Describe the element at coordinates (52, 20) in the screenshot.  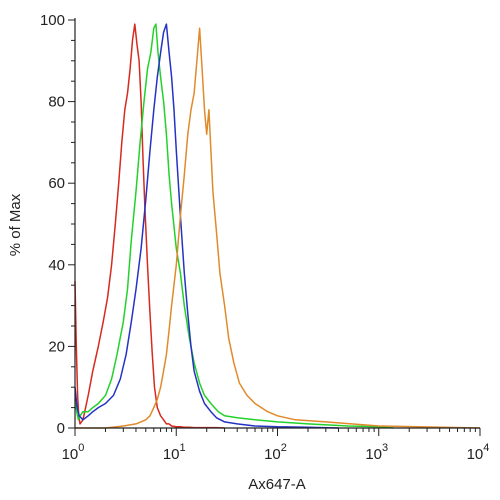
I see `y-tick-label: 100` at that location.